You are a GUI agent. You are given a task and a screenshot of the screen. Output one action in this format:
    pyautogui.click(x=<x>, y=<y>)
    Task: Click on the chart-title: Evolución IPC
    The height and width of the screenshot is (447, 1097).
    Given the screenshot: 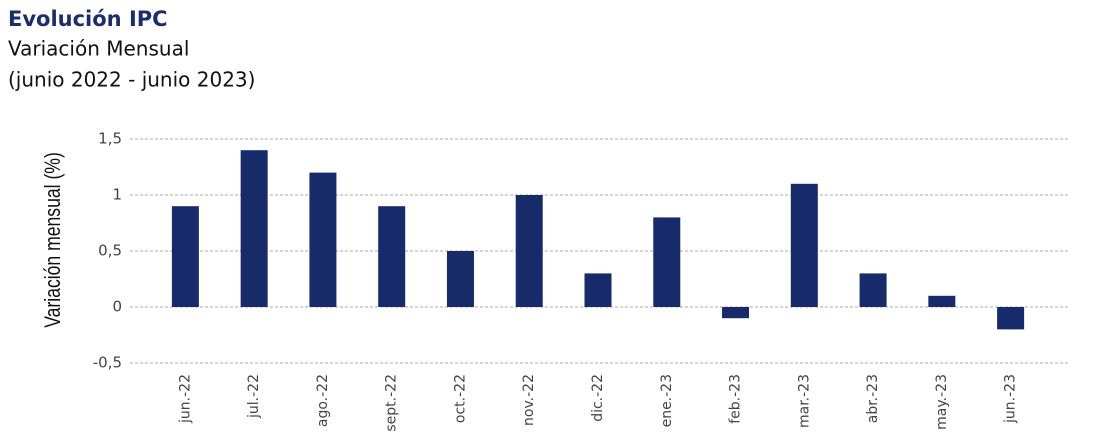 What is the action you would take?
    pyautogui.click(x=88, y=19)
    